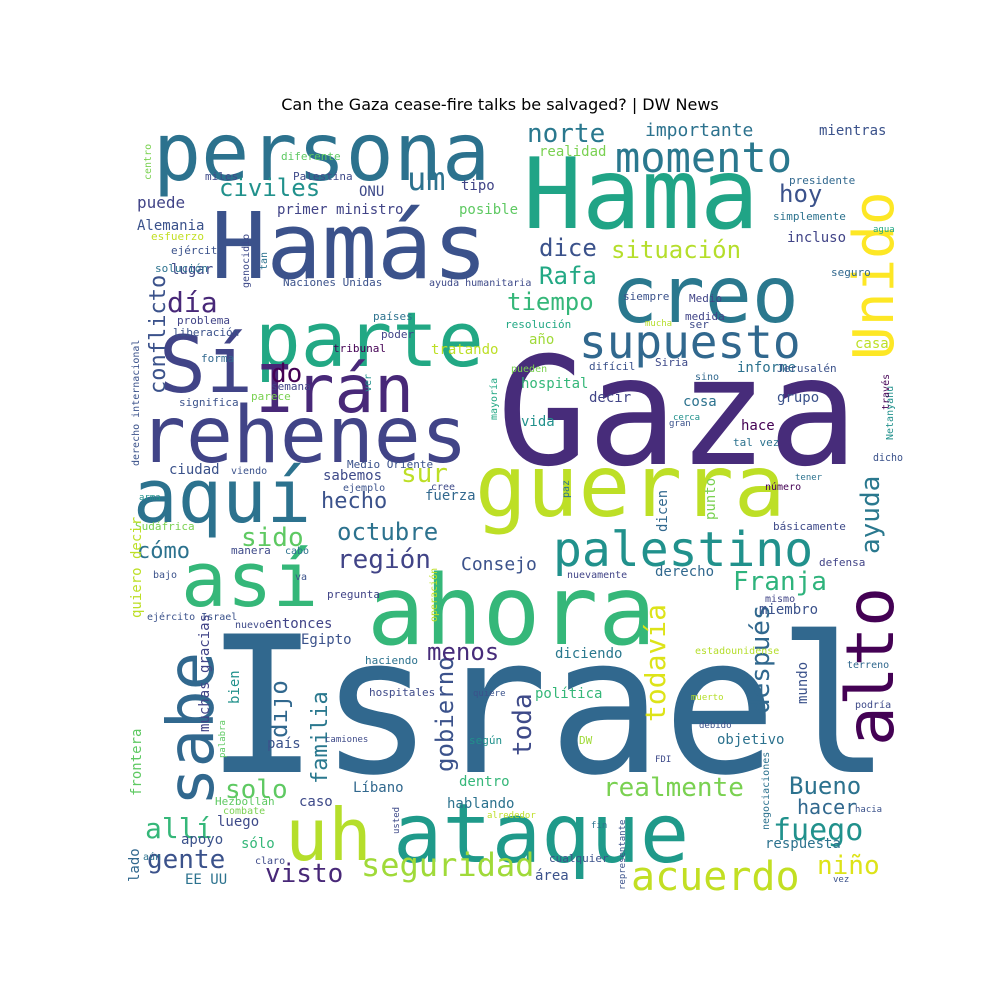 The width and height of the screenshot is (1000, 1000). Describe the element at coordinates (707, 698) in the screenshot. I see `word-muerto: muerto` at that location.